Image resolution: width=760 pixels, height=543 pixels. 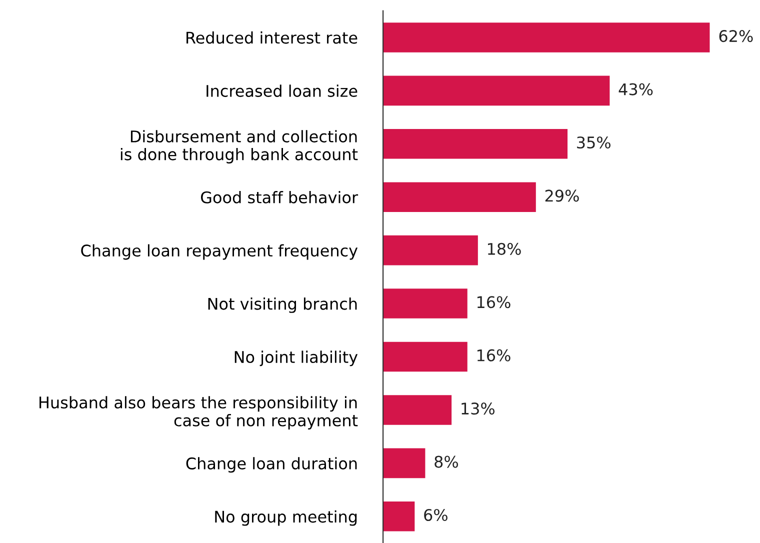 What do you see at coordinates (279, 197) in the screenshot?
I see `y-tick-label: Good staff behavior` at bounding box center [279, 197].